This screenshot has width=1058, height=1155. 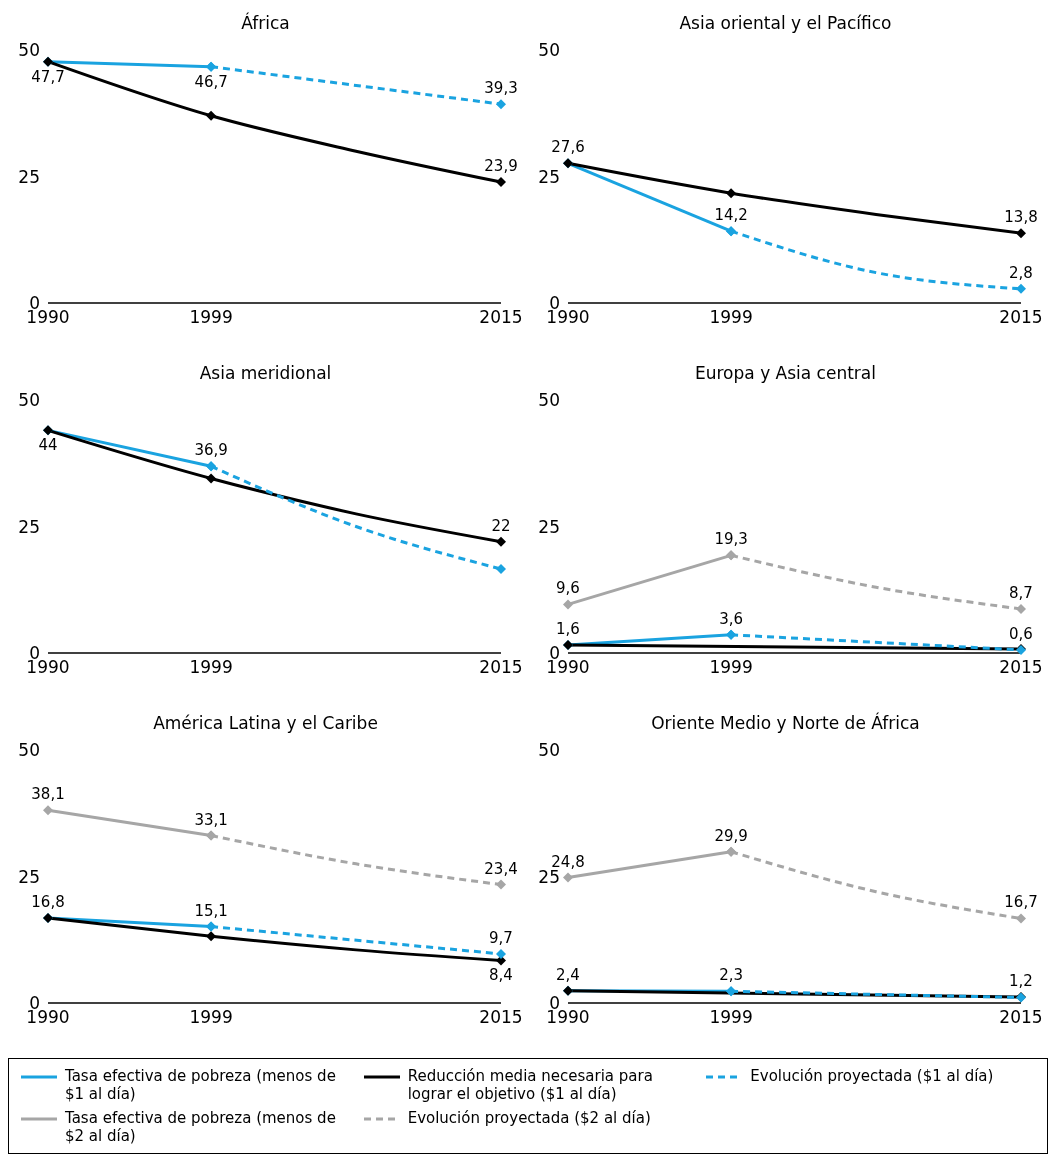 I want to click on chart-title: Asia meridional, so click(x=265, y=373).